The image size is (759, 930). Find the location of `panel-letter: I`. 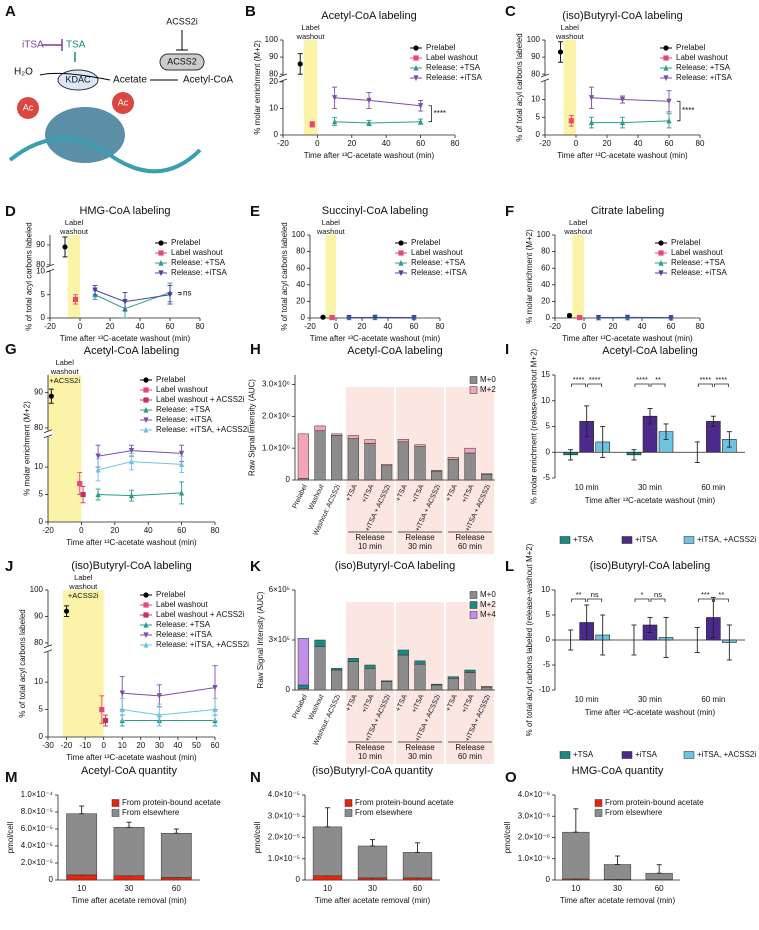

panel-letter: I is located at coordinates (507, 349).